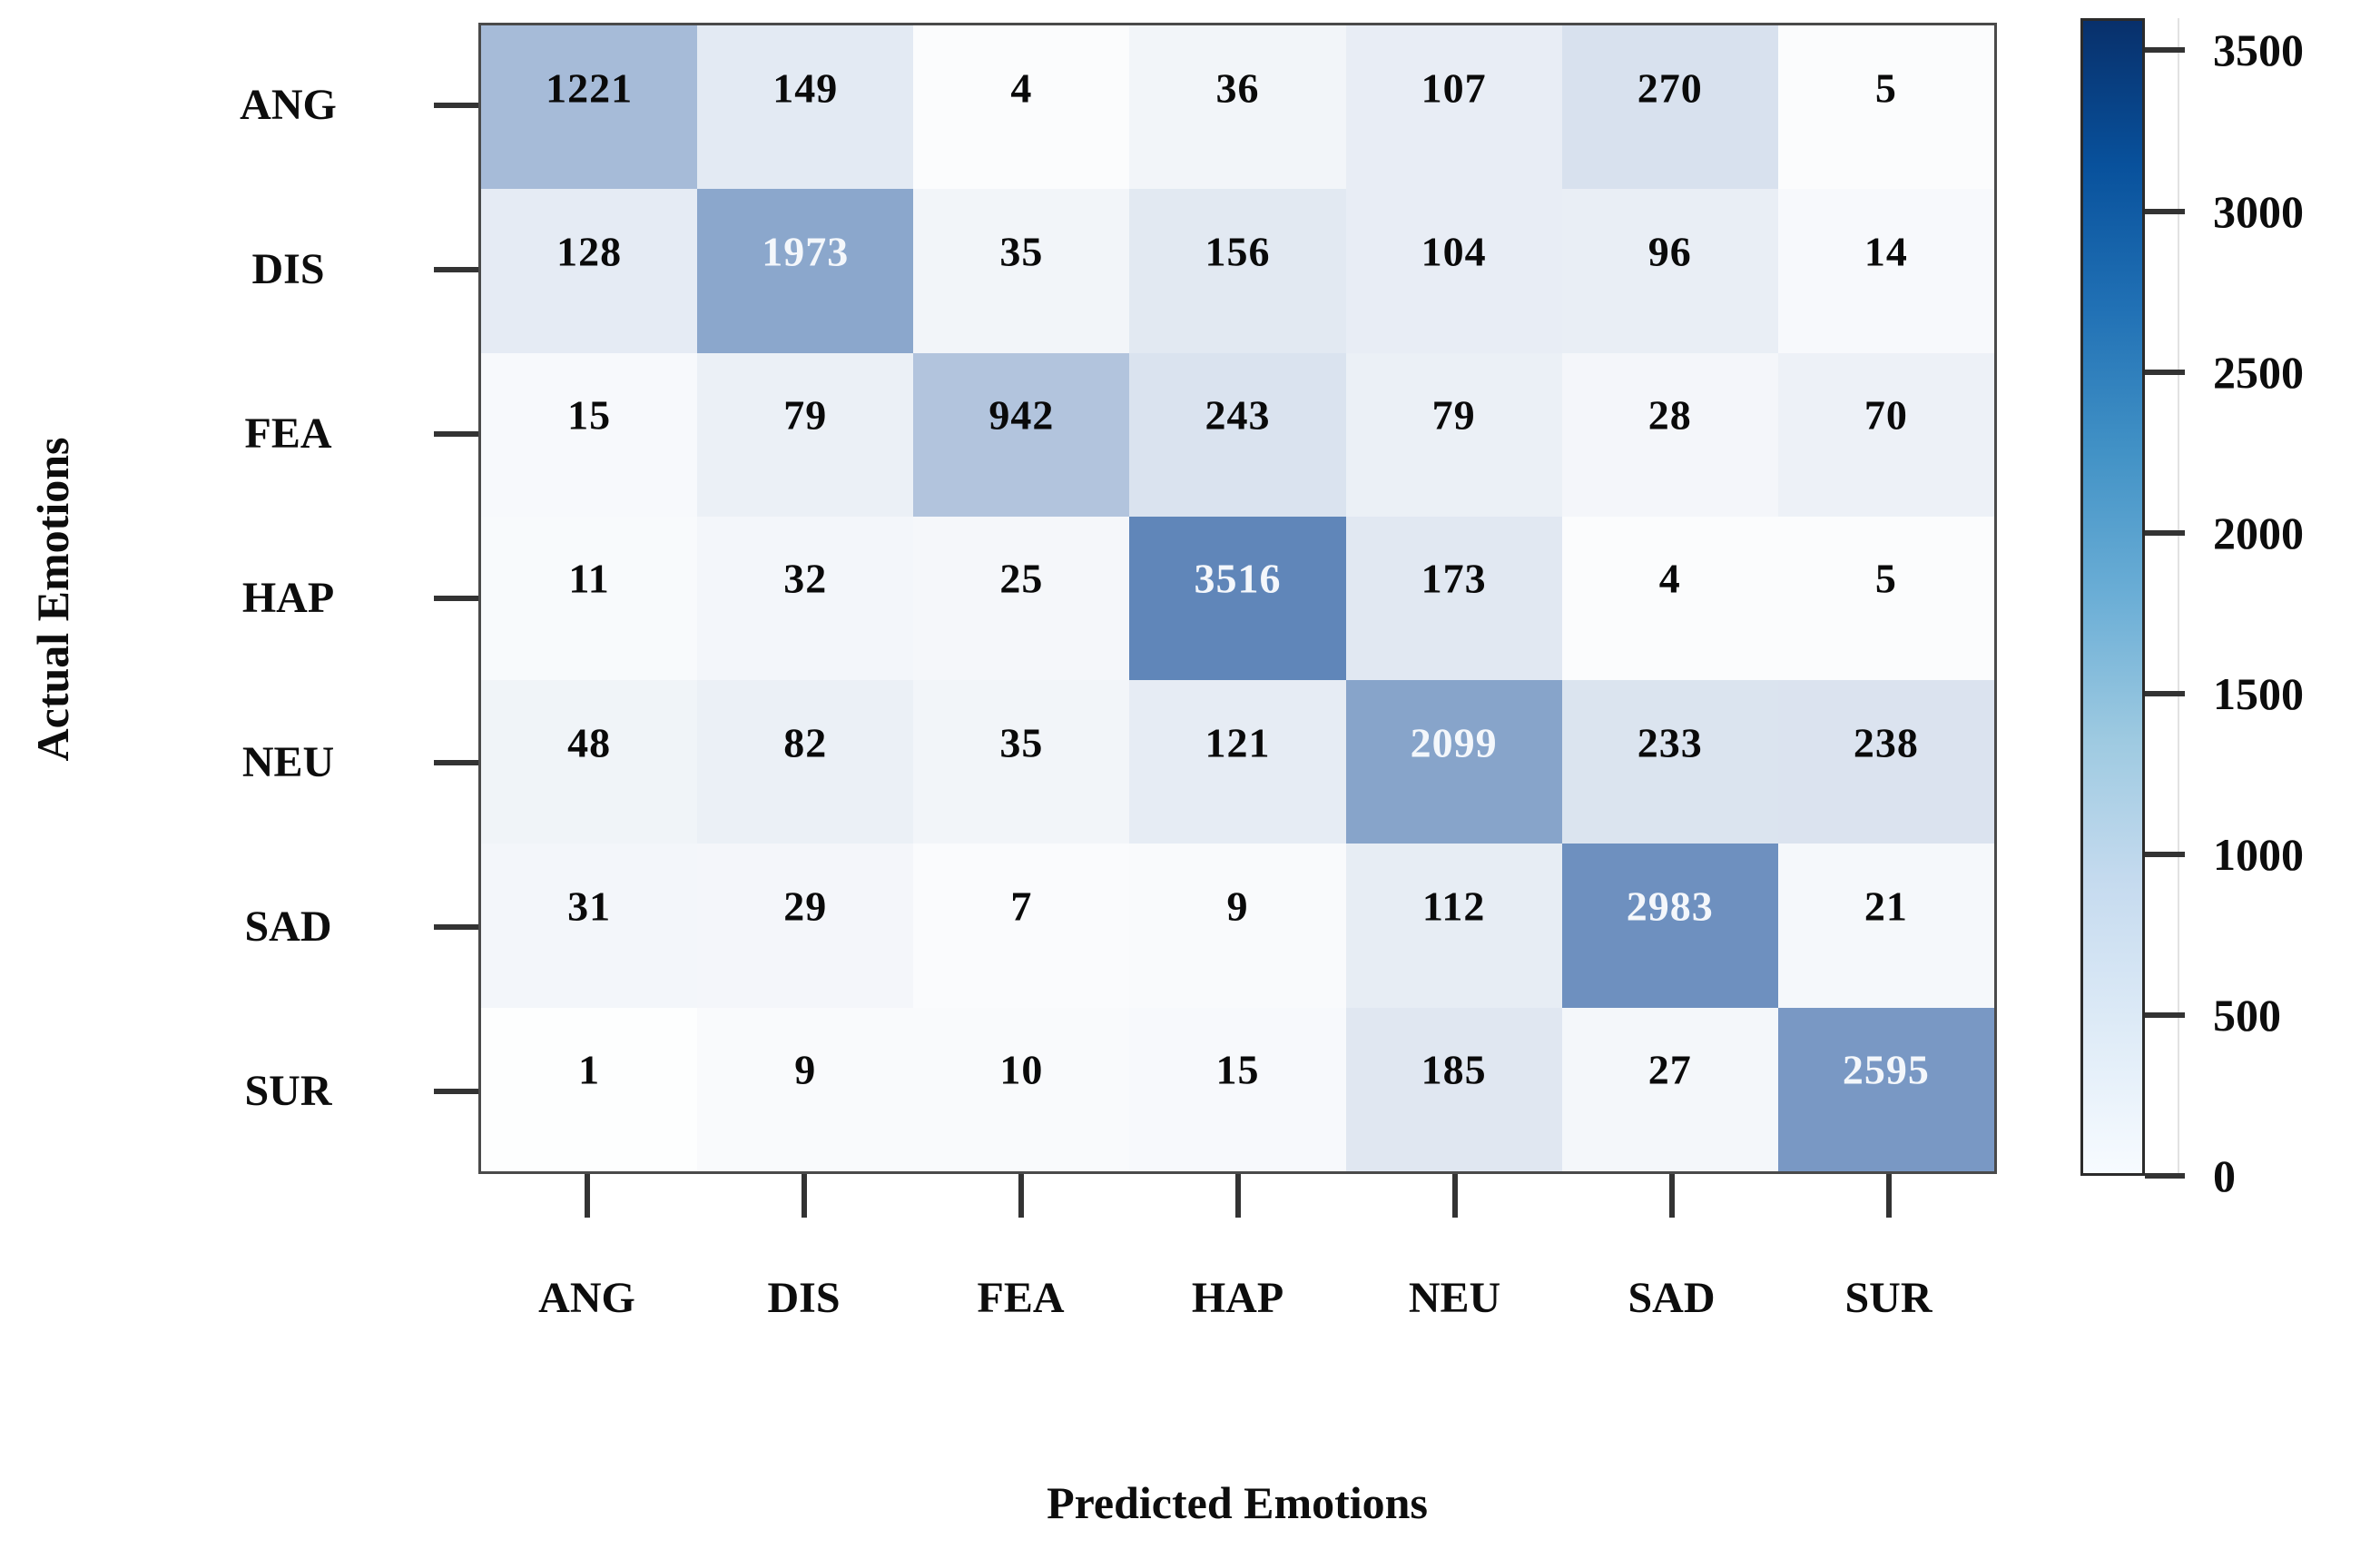 The image size is (2380, 1559). What do you see at coordinates (1238, 415) in the screenshot?
I see `matrix-cell-value: 243` at bounding box center [1238, 415].